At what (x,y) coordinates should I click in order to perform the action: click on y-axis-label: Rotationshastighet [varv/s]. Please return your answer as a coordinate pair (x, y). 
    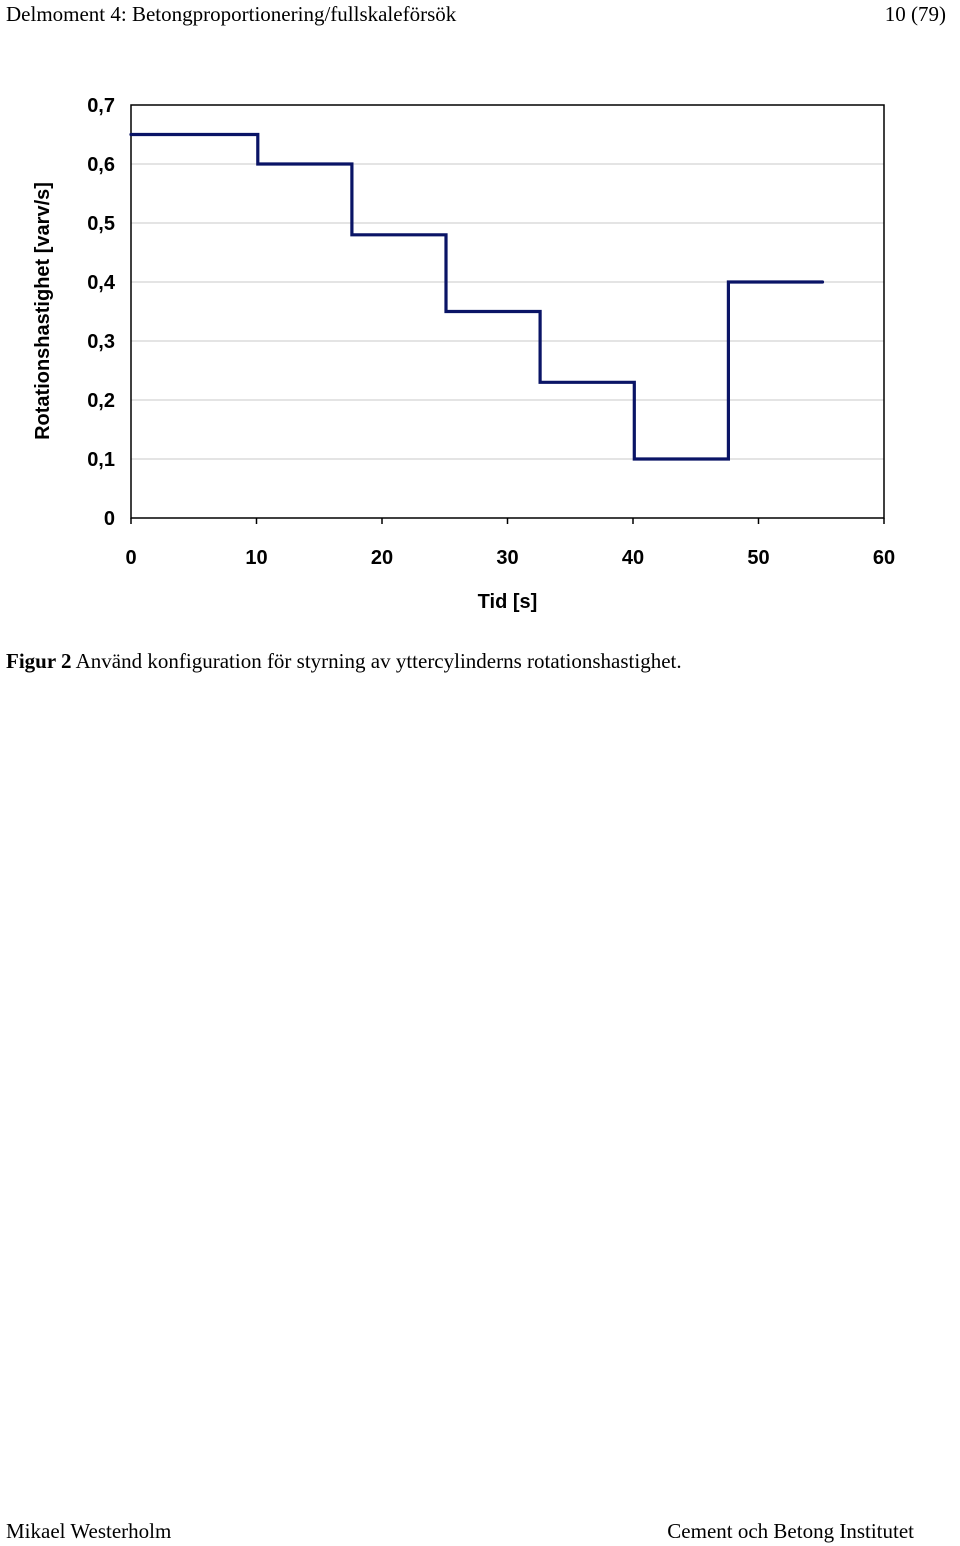
    Looking at the image, I should click on (43, 311).